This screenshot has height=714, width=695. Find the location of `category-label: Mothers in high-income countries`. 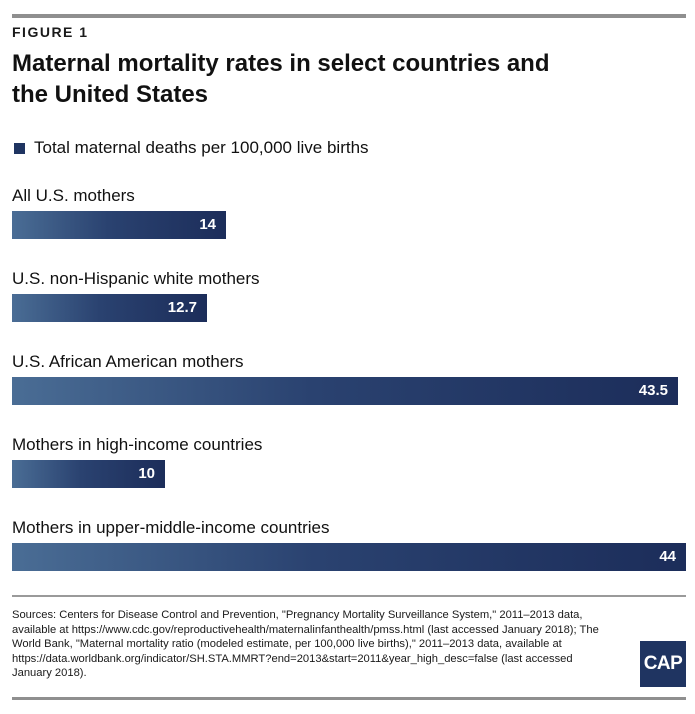

category-label: Mothers in high-income countries is located at coordinates (137, 444).